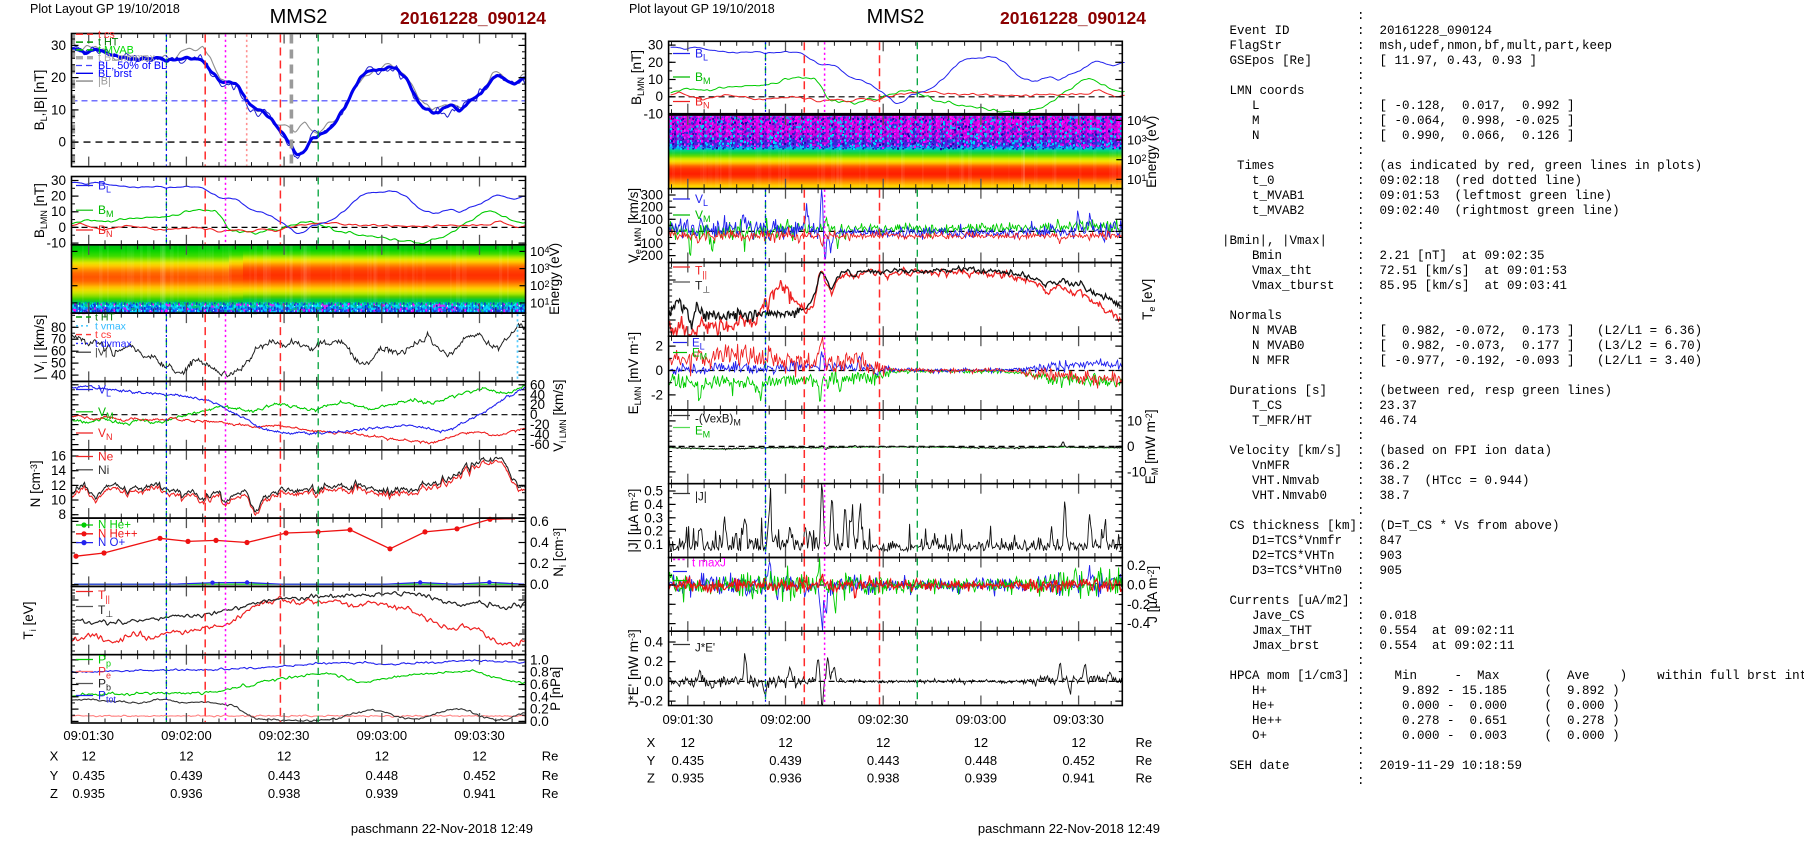 The image size is (1804, 841). Describe the element at coordinates (118, 534) in the screenshot. I see `svg-text: N He++` at that location.